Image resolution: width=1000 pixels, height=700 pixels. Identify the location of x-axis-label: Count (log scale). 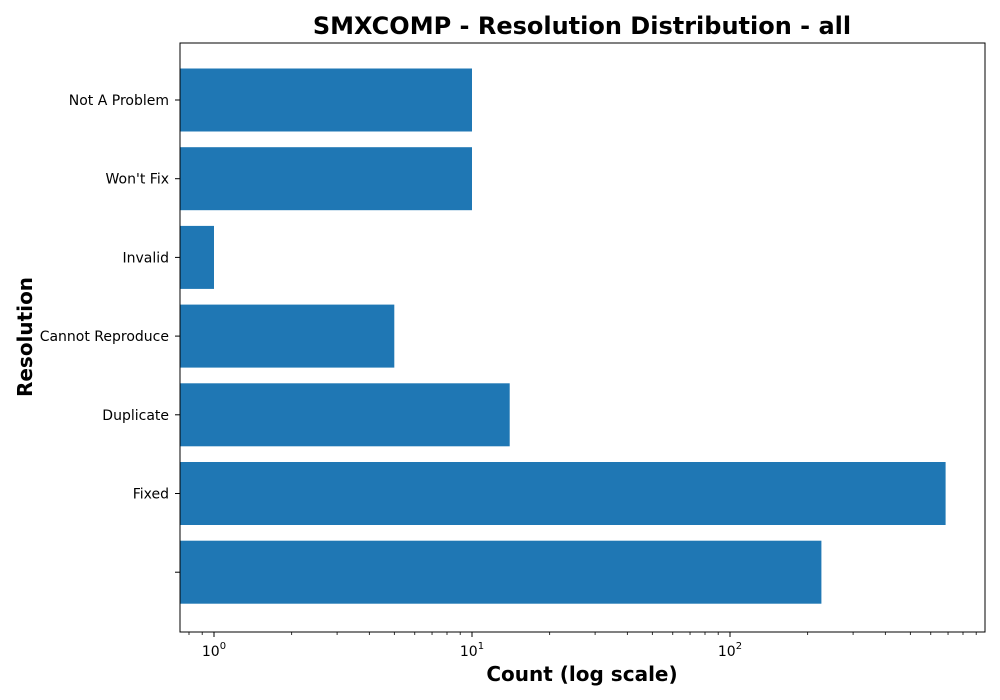
(581, 674).